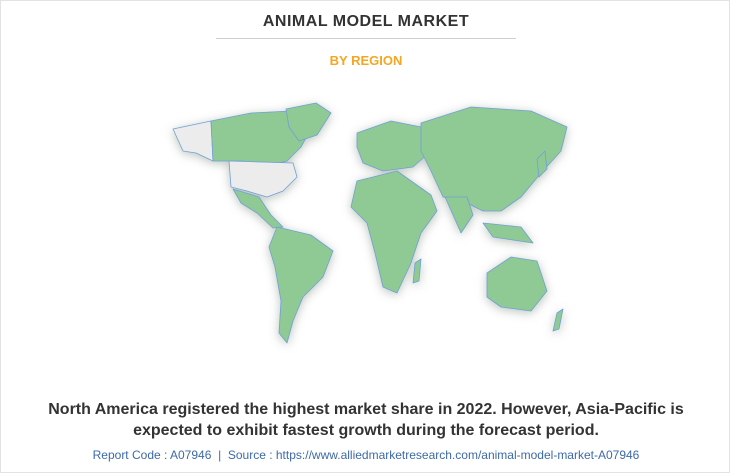 The width and height of the screenshot is (730, 473). I want to click on europe, so click(394, 146).